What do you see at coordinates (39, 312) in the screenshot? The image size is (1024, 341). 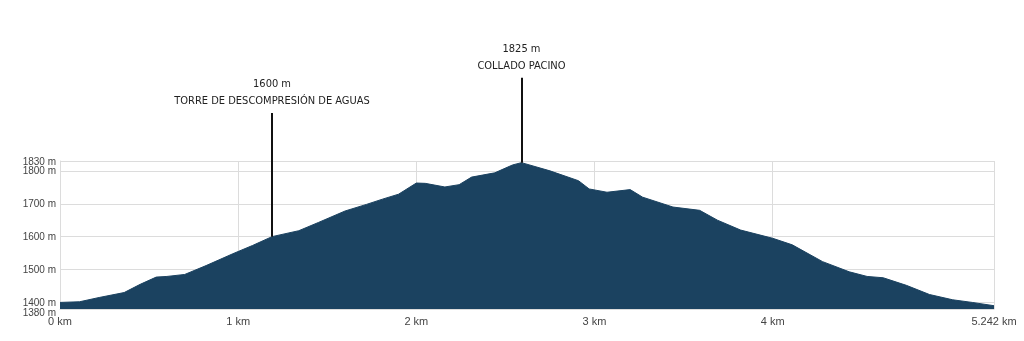 I see `y-tick-label: 1380 m` at bounding box center [39, 312].